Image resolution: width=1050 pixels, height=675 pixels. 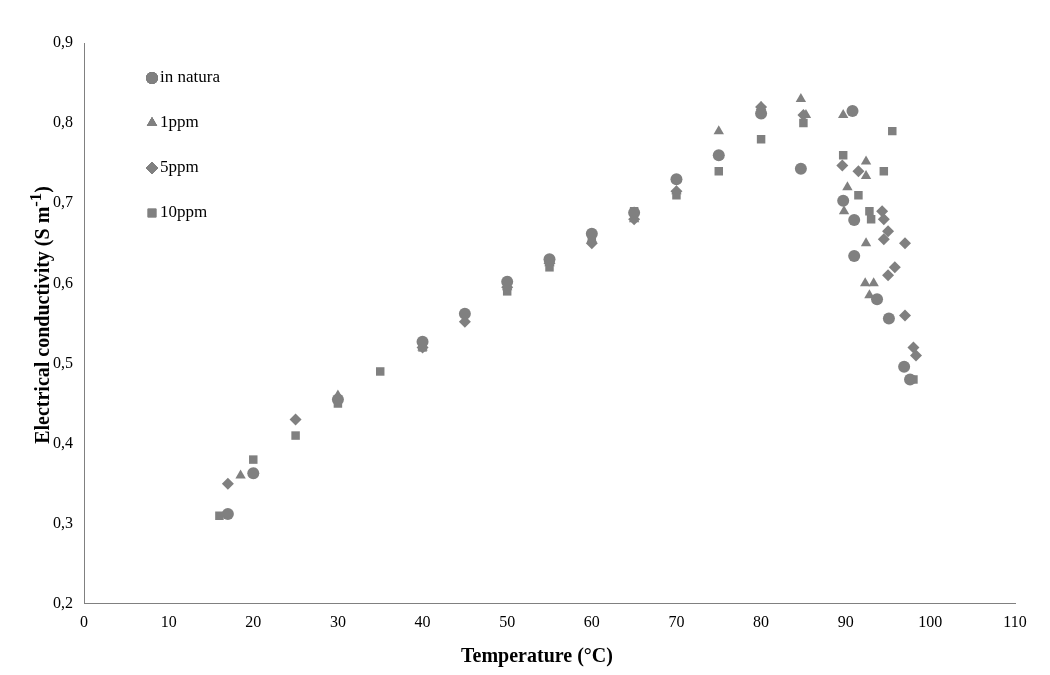 I want to click on y-tick-label: 0,6, so click(x=63, y=282).